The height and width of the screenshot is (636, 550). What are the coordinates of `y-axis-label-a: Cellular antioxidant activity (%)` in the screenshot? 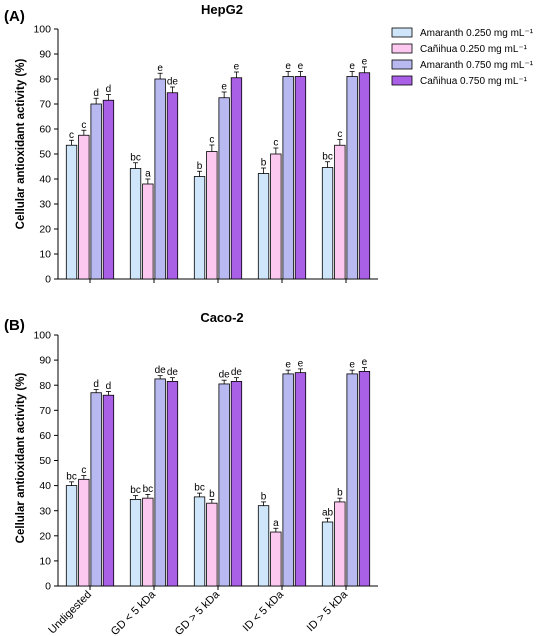 It's located at (21, 144).